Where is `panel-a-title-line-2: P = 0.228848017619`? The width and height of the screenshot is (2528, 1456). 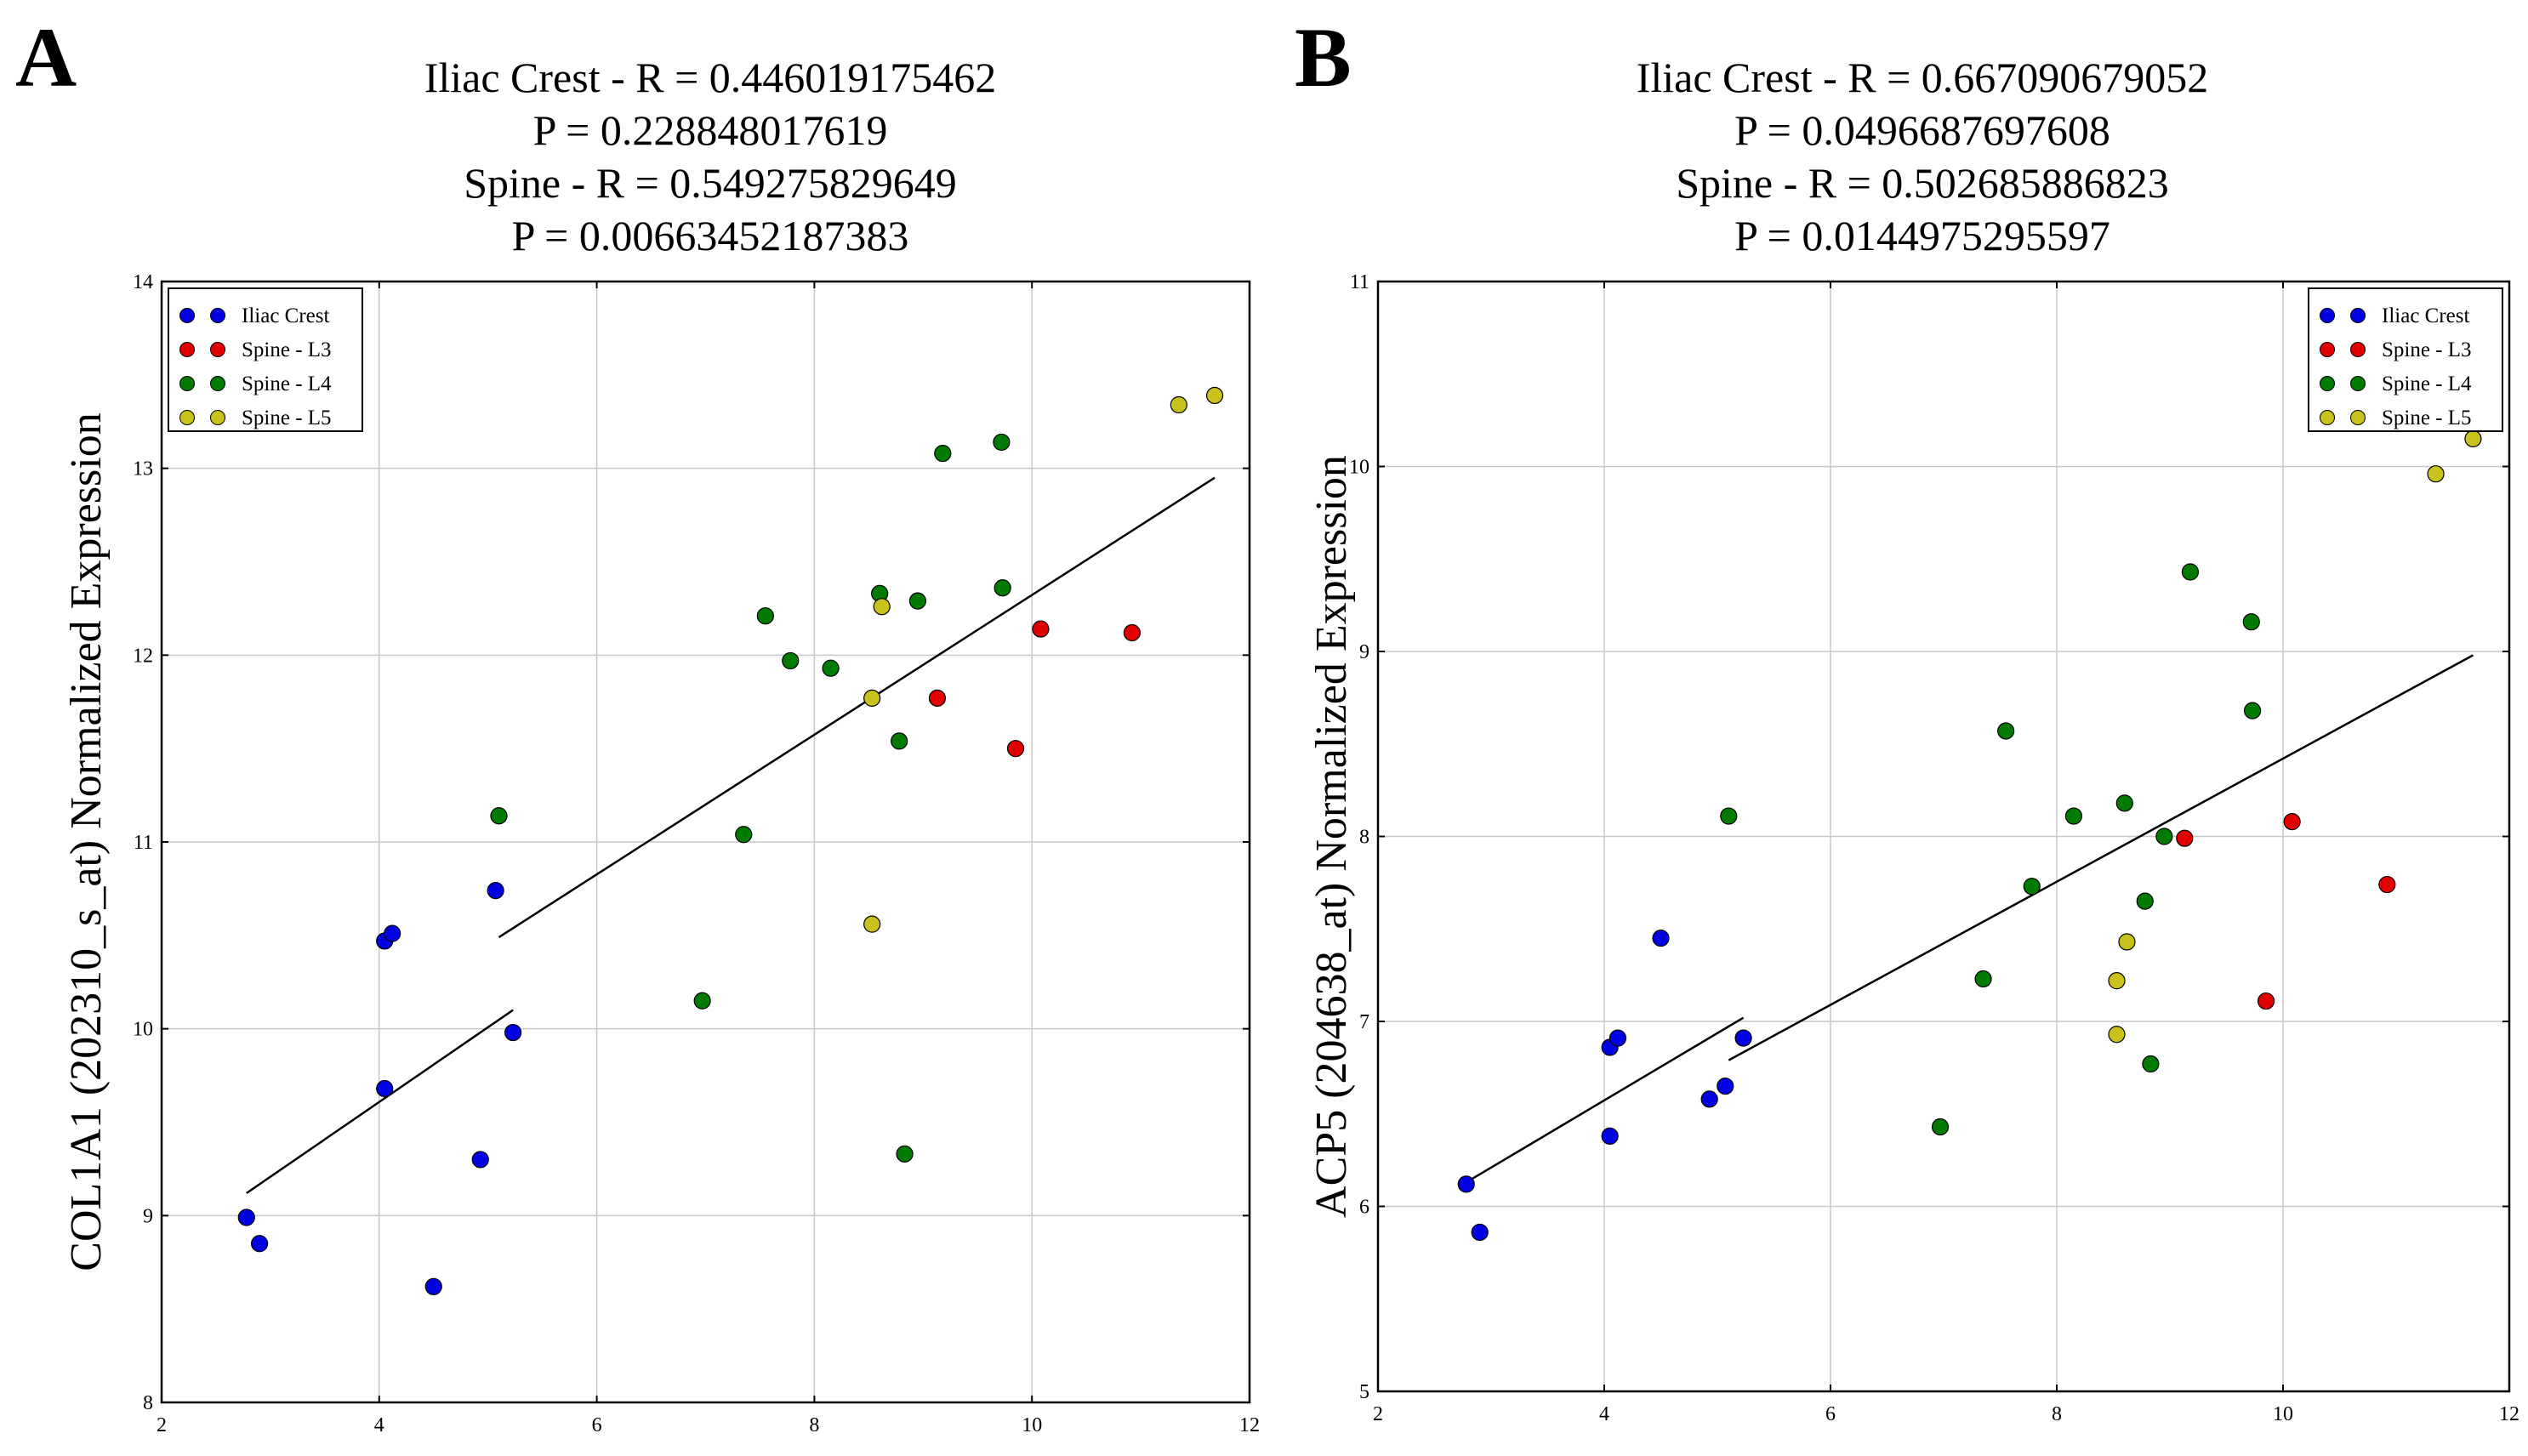 panel-a-title-line-2: P = 0.228848017619 is located at coordinates (711, 130).